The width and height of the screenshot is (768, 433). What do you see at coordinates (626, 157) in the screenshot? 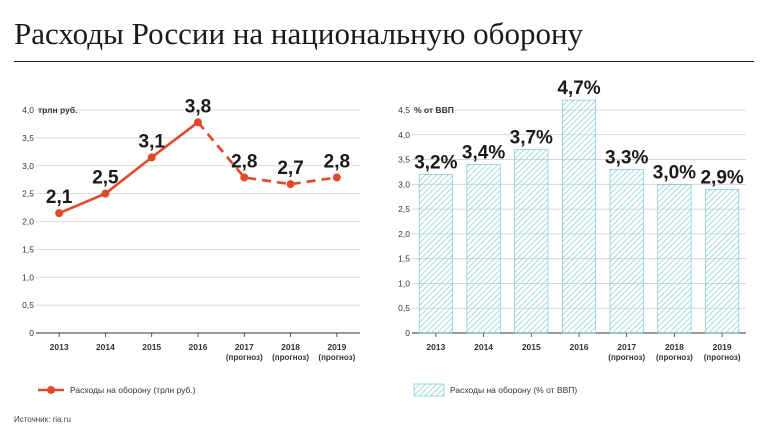
I see `bar-data-label: 3,3%` at bounding box center [626, 157].